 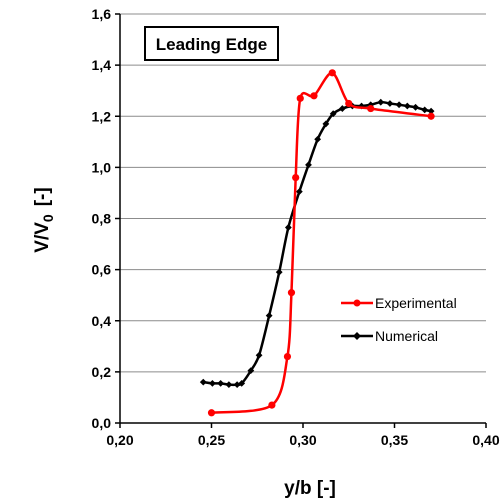 I want to click on y-tick-label: 1,4, so click(x=102, y=65).